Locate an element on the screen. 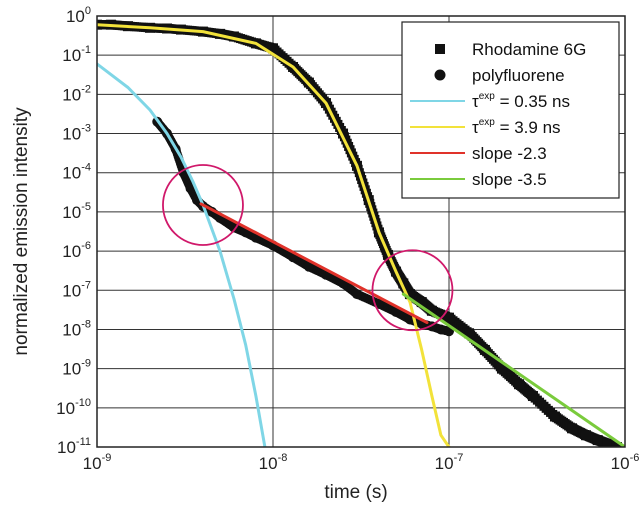  legend-label: τexp = 3.9 ns is located at coordinates (516, 127).